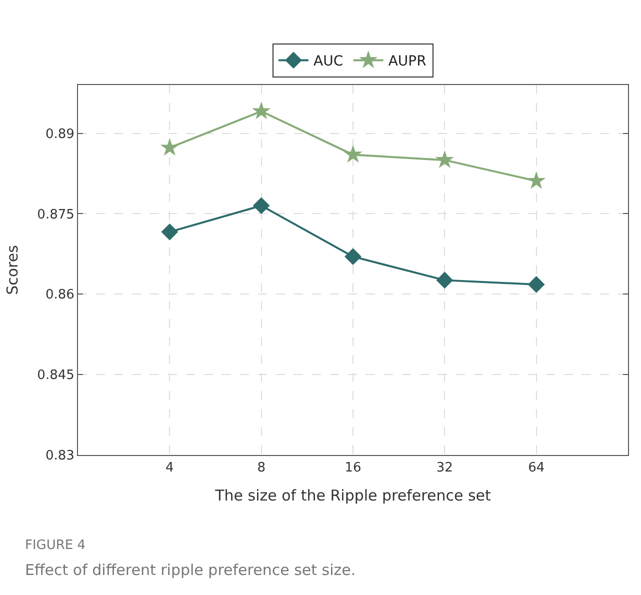 The width and height of the screenshot is (641, 595). What do you see at coordinates (59, 456) in the screenshot?
I see `y-tick-label: 0.83` at bounding box center [59, 456].